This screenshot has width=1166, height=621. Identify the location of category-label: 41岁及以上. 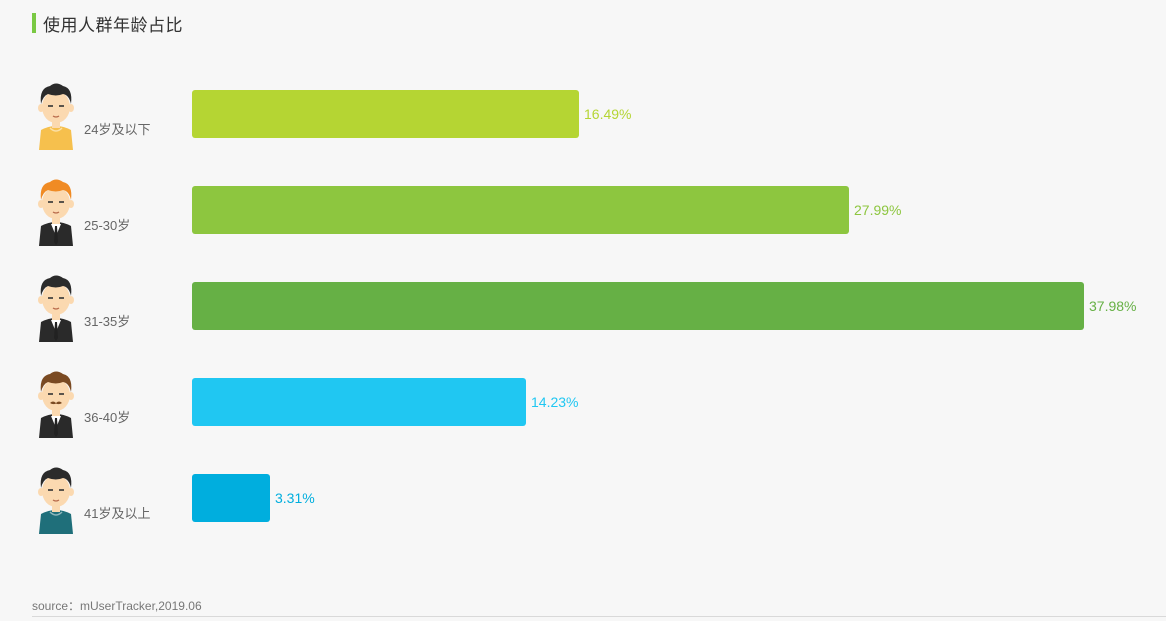
(117, 513).